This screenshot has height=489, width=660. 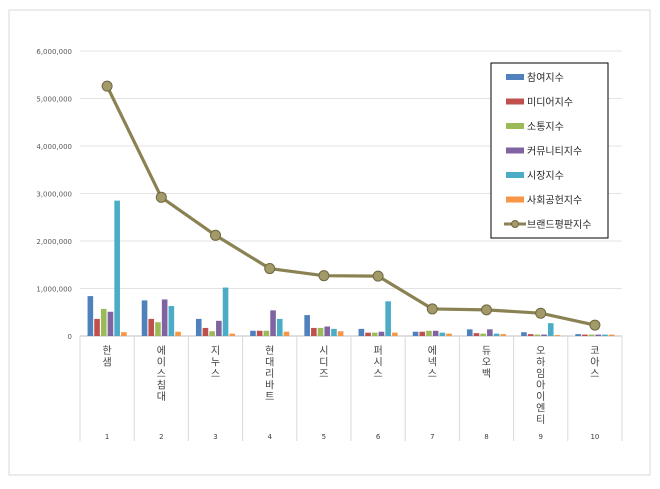 What do you see at coordinates (54, 100) in the screenshot?
I see `y-tick-label: 5,000,000` at bounding box center [54, 100].